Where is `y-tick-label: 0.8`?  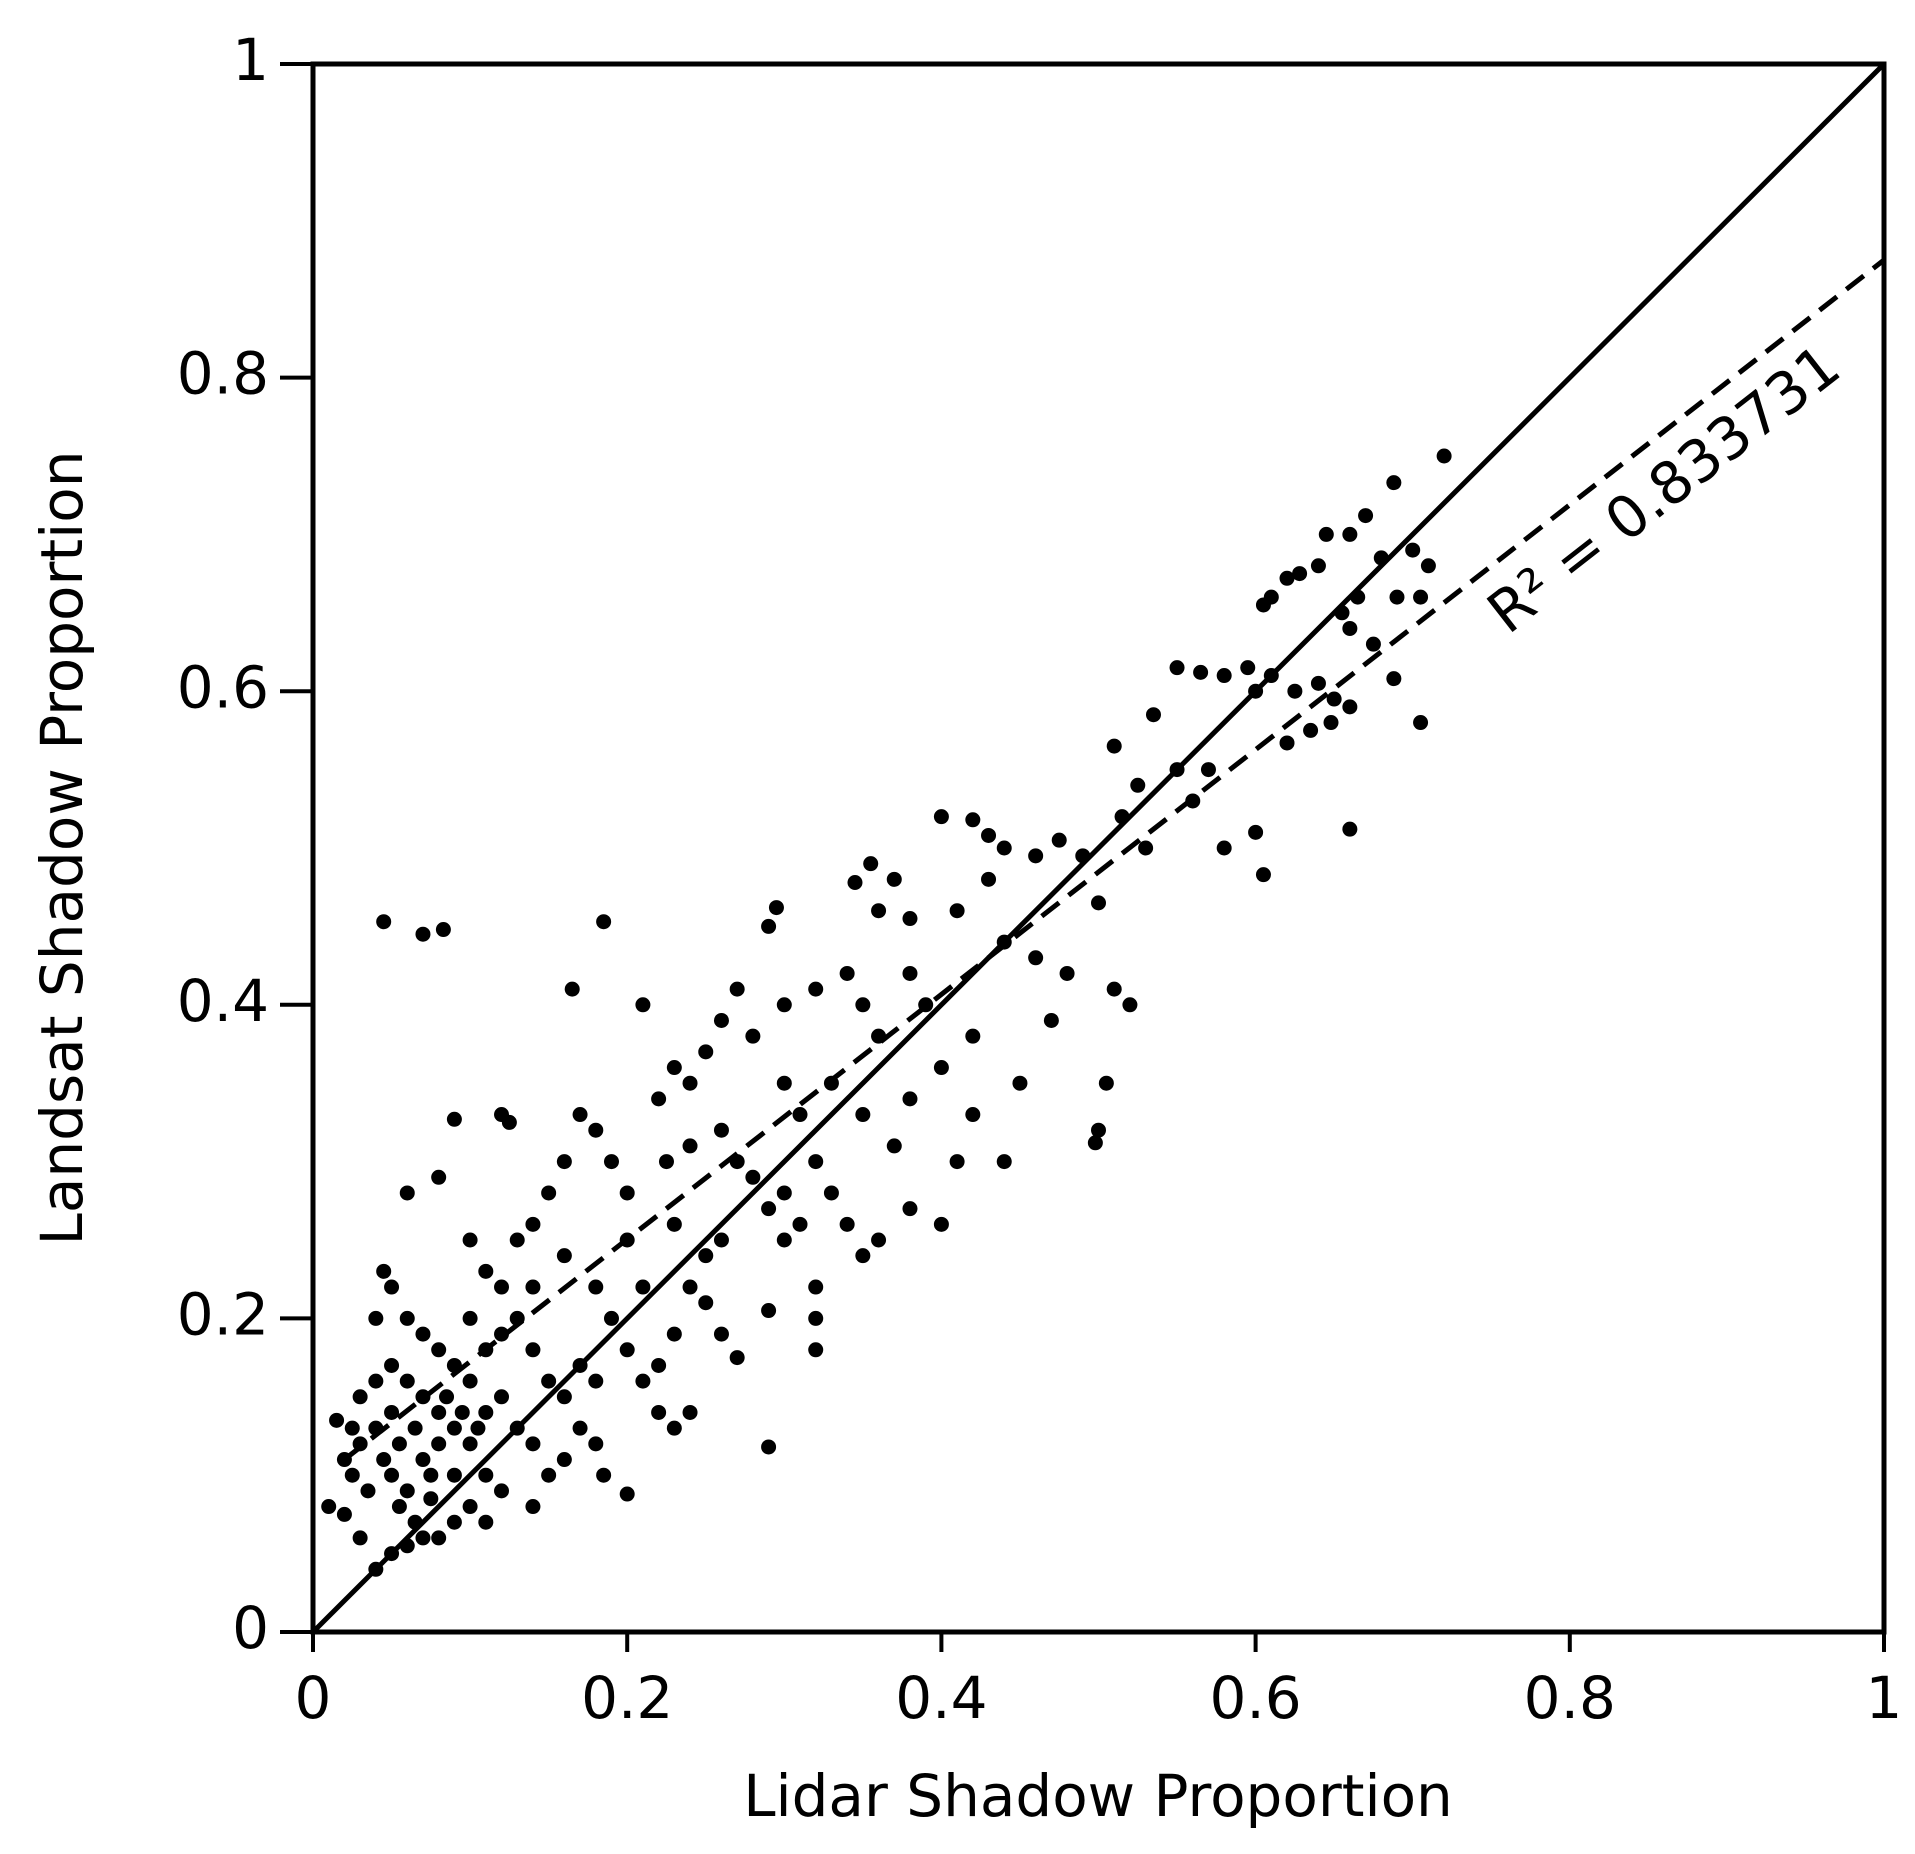 y-tick-label: 0.8 is located at coordinates (223, 374).